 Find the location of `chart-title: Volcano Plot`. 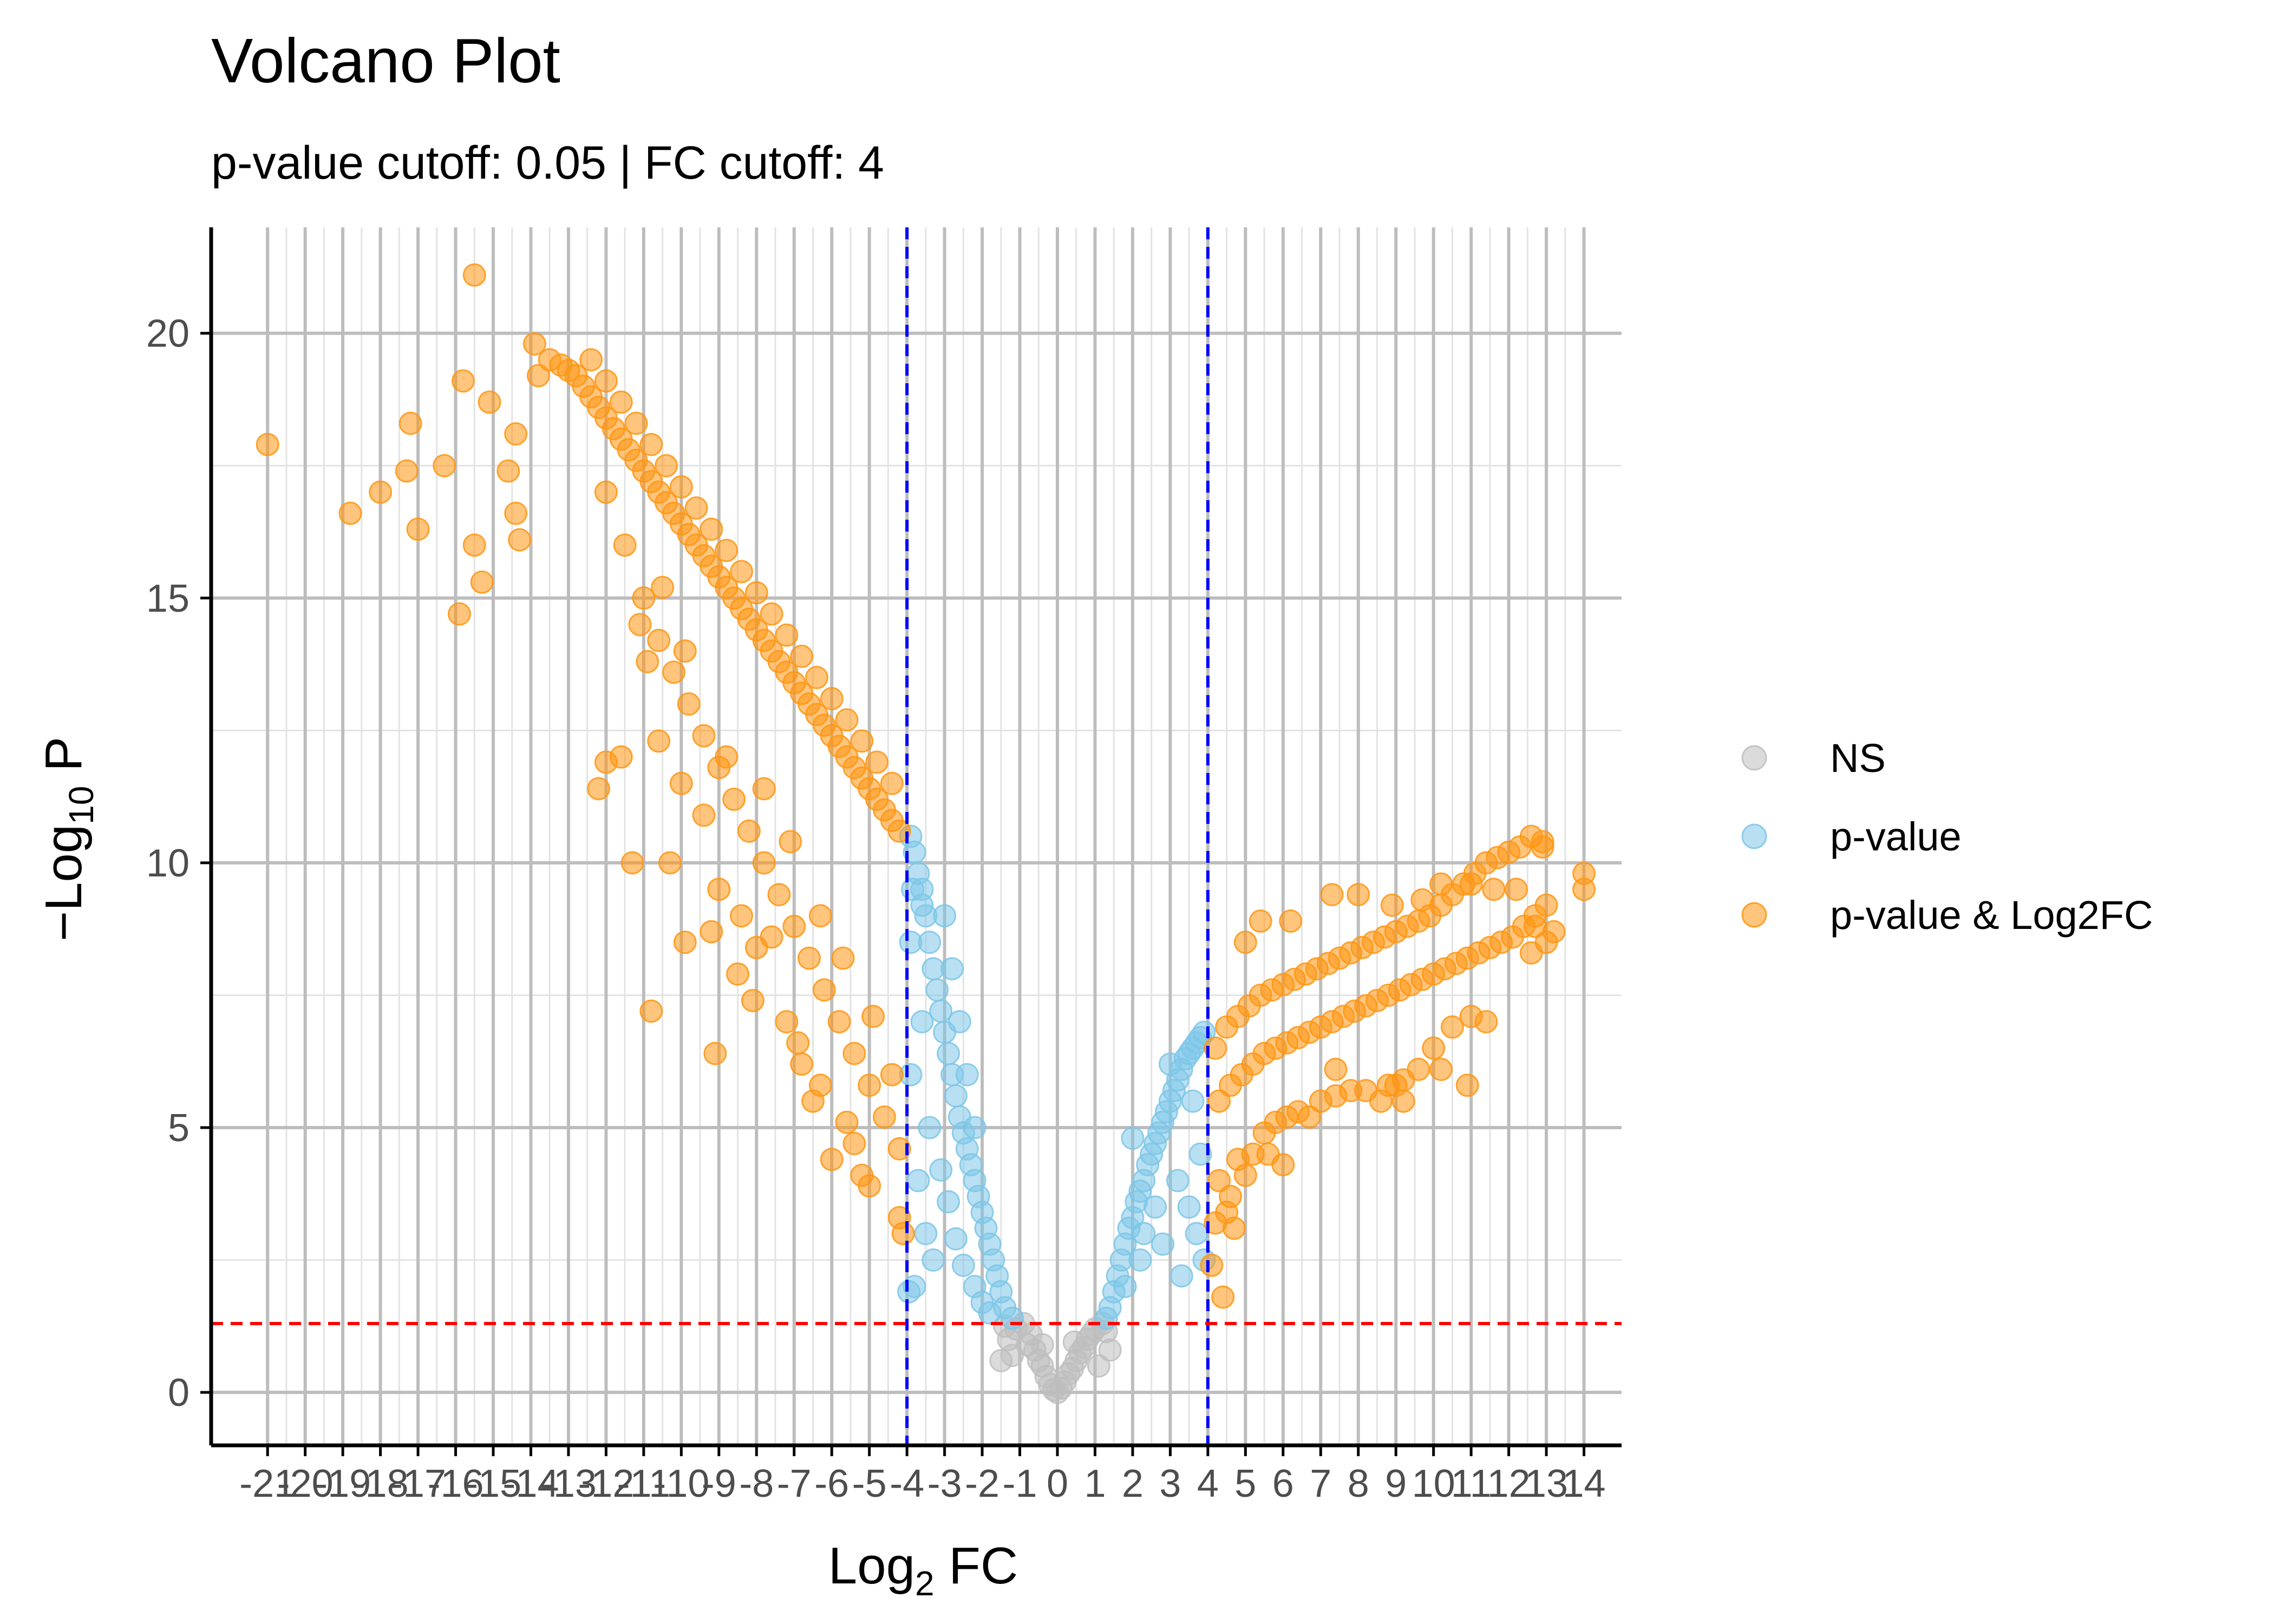

chart-title: Volcano Plot is located at coordinates (386, 60).